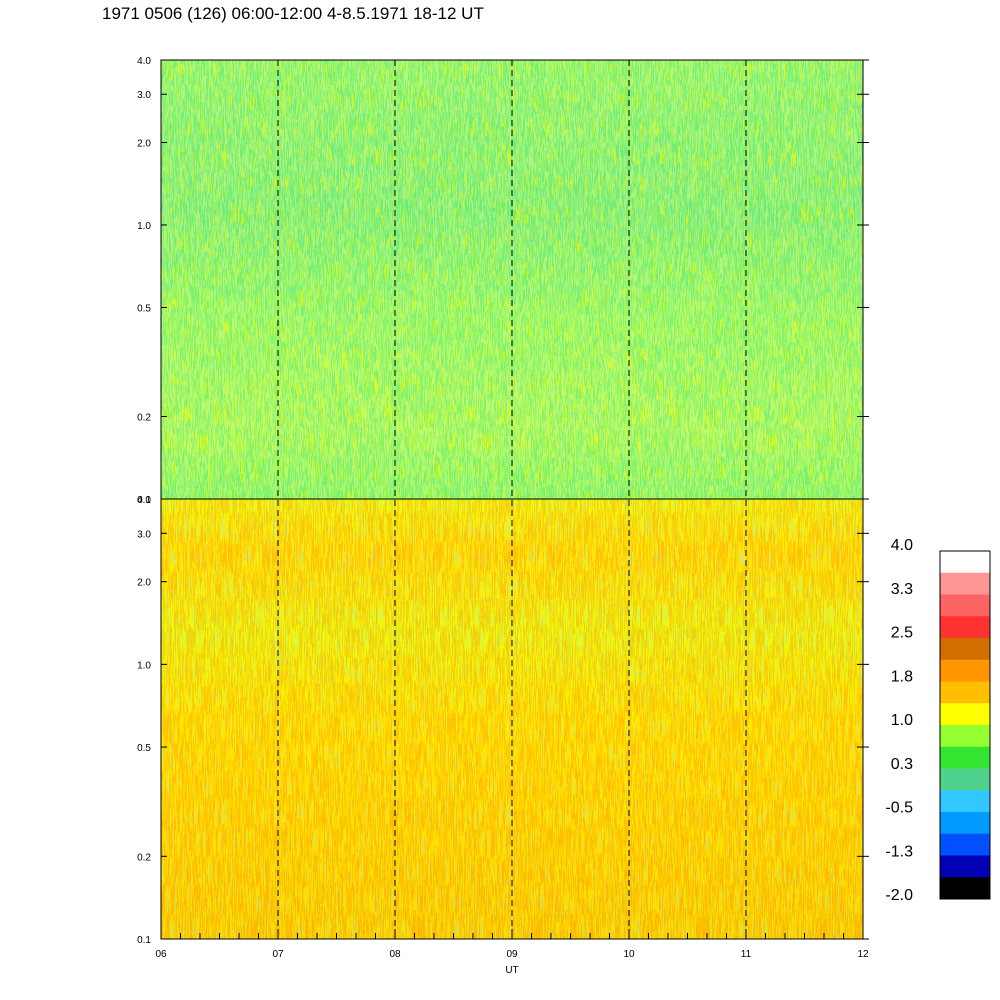 Image resolution: width=1000 pixels, height=1000 pixels. I want to click on y-tick-label-upper: 0.1, so click(144, 500).